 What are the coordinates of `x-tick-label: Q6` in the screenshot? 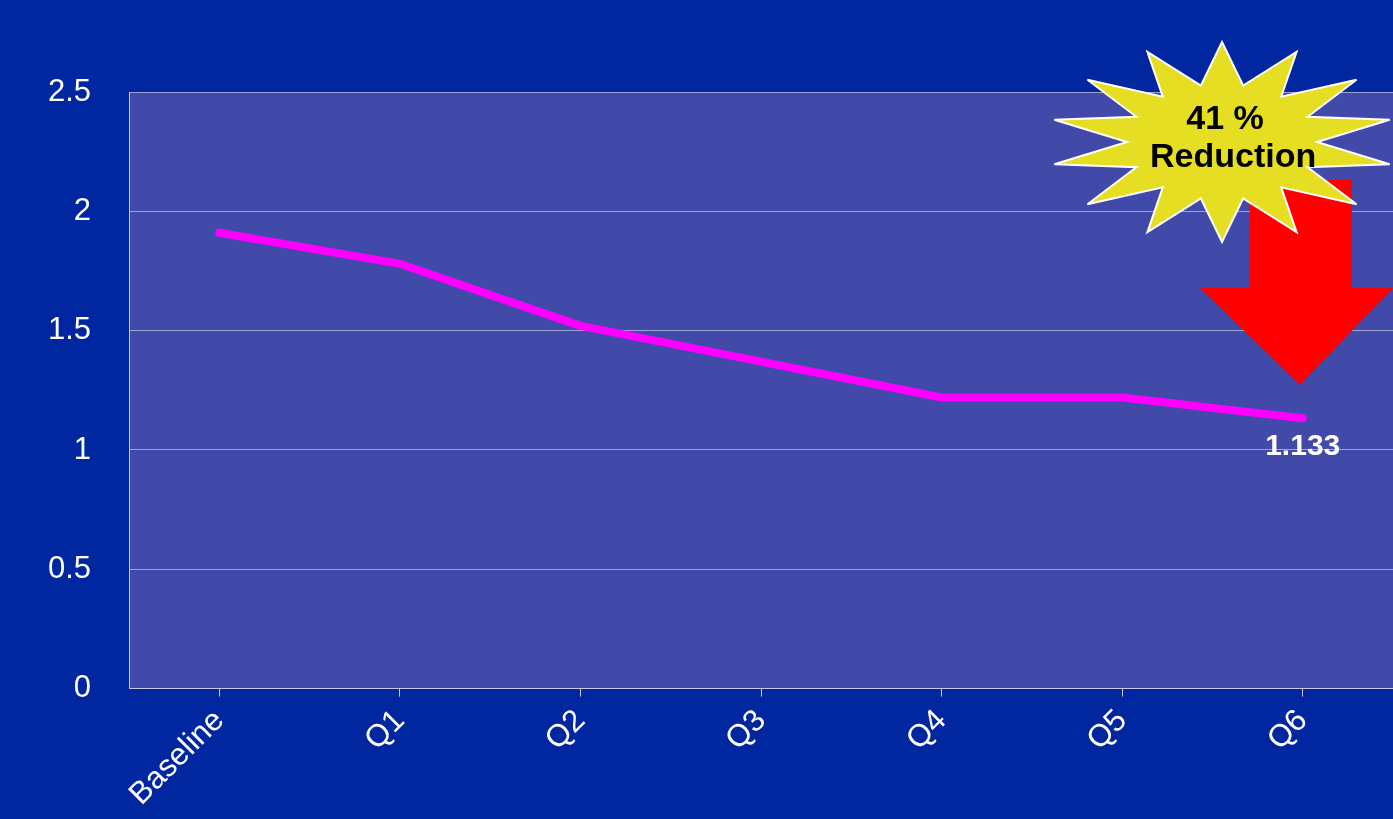 It's located at (1286, 729).